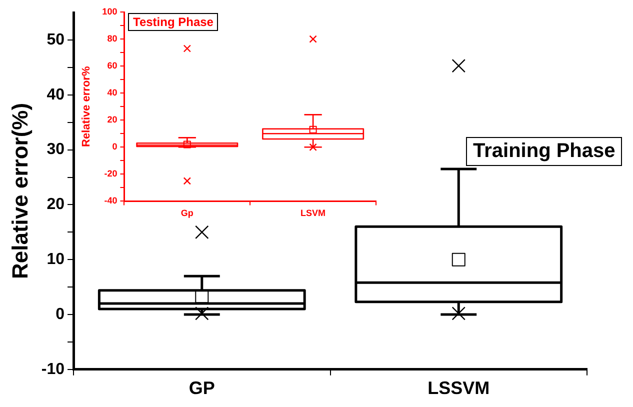 The width and height of the screenshot is (633, 407). What do you see at coordinates (201, 388) in the screenshot?
I see `x-tick-label: GP` at bounding box center [201, 388].